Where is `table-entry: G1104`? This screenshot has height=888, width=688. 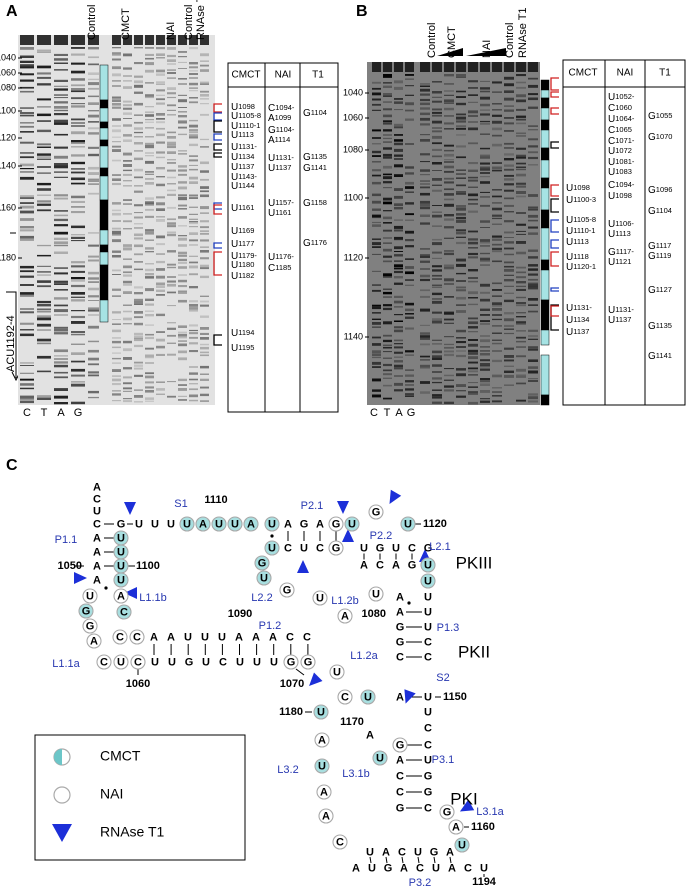
table-entry: G1104 is located at coordinates (660, 211).